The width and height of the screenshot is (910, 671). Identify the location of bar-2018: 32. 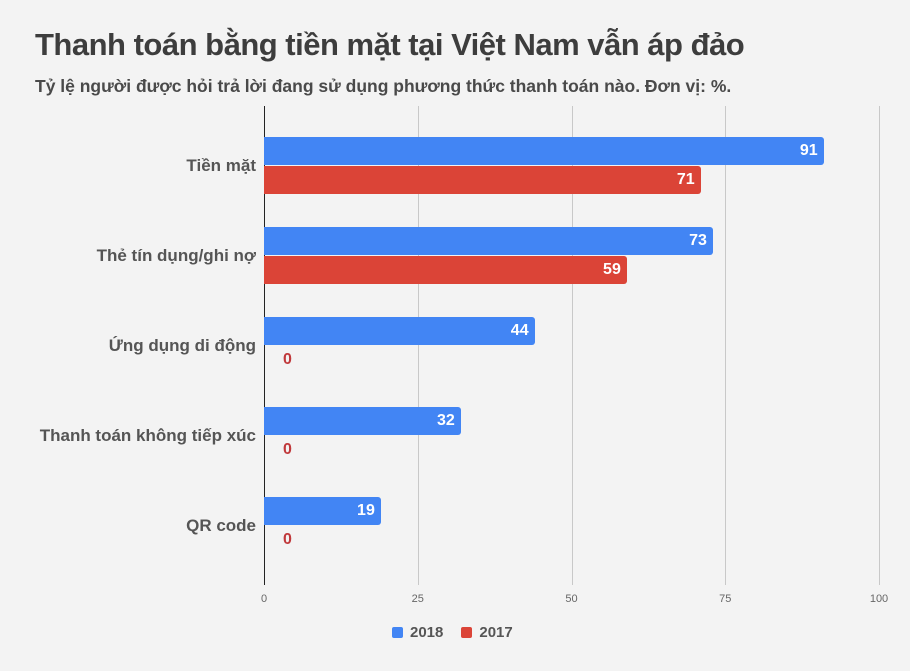
(362, 421).